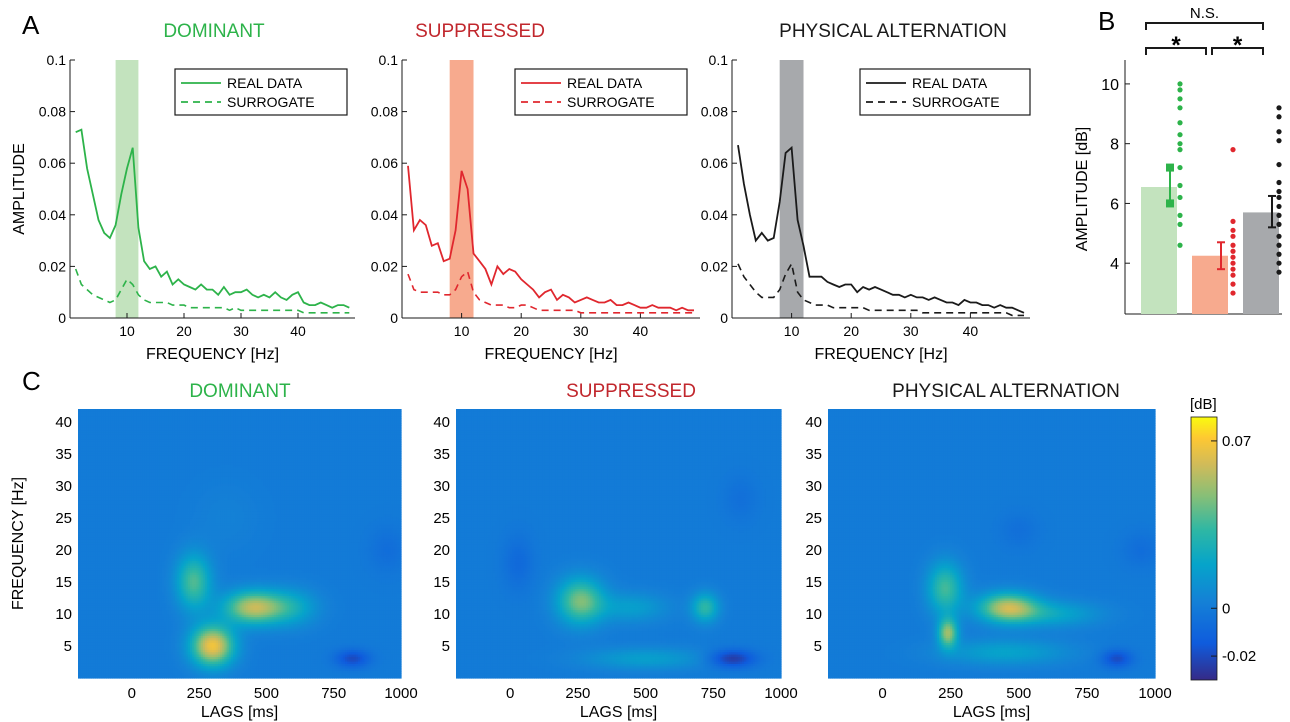 The height and width of the screenshot is (722, 1290). Describe the element at coordinates (1114, 264) in the screenshot. I see `y-tick-label: 4` at that location.